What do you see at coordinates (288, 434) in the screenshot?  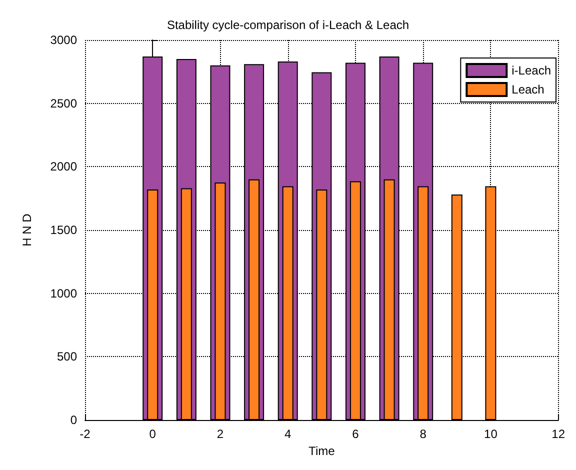 I see `x-tick-label: 4` at bounding box center [288, 434].